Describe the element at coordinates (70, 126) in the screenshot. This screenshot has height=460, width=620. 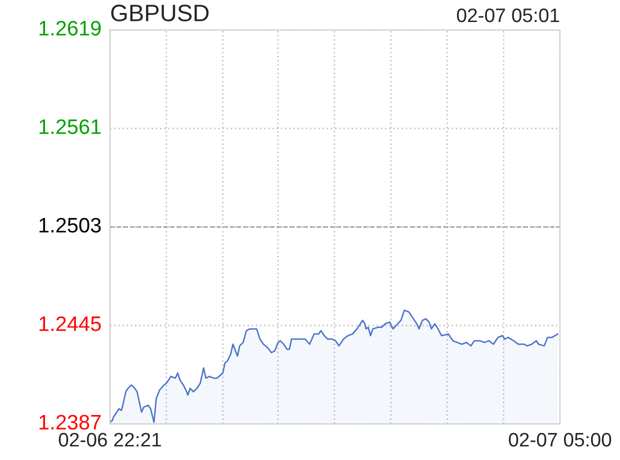
I see `y-tick-label: 1.2561` at that location.